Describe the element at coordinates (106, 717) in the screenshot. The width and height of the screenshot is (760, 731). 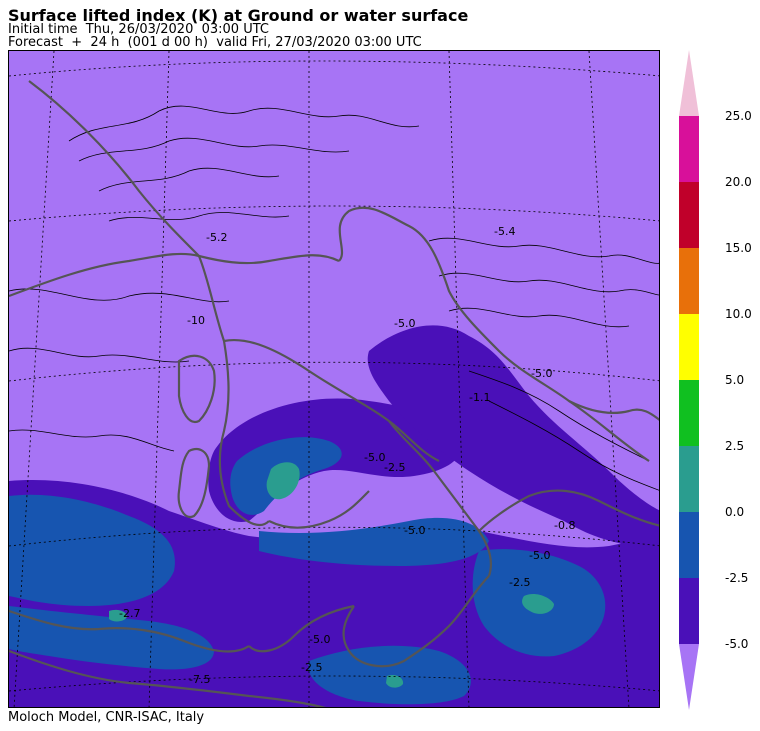
I see `model-credit: Moloch Model, CNR-ISAC, Italy` at that location.